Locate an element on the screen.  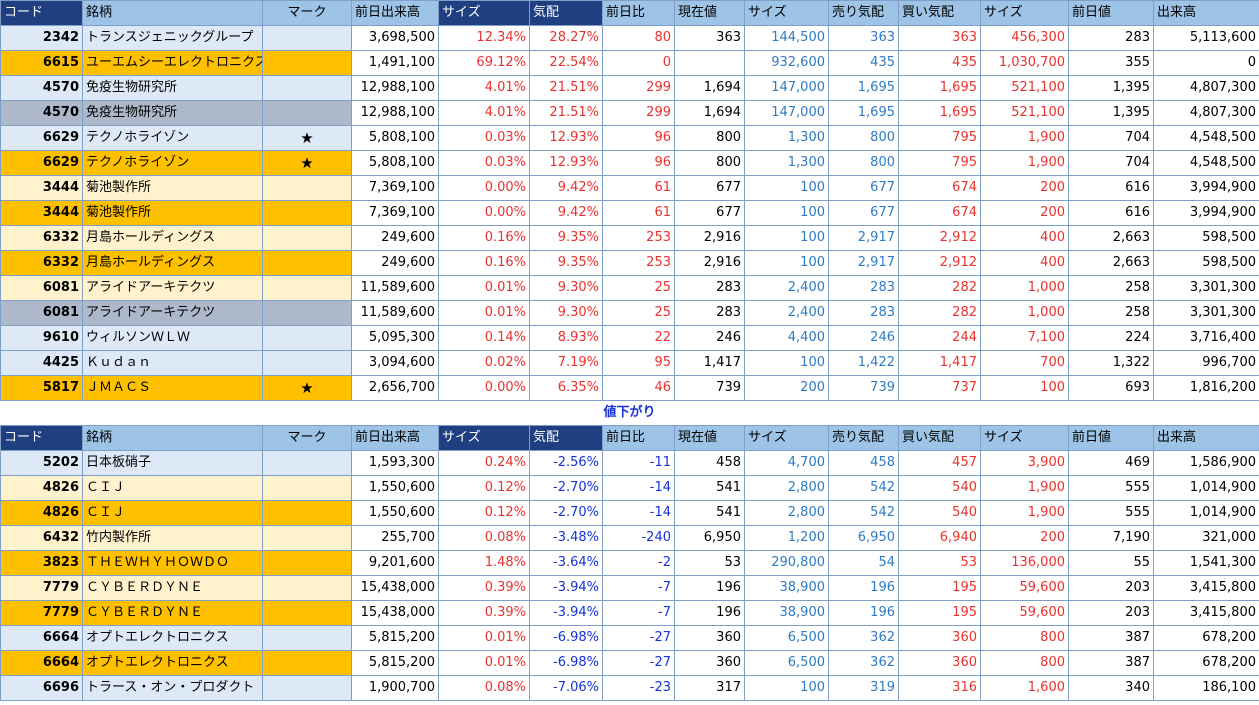
ask-size: 100 is located at coordinates (786, 363).